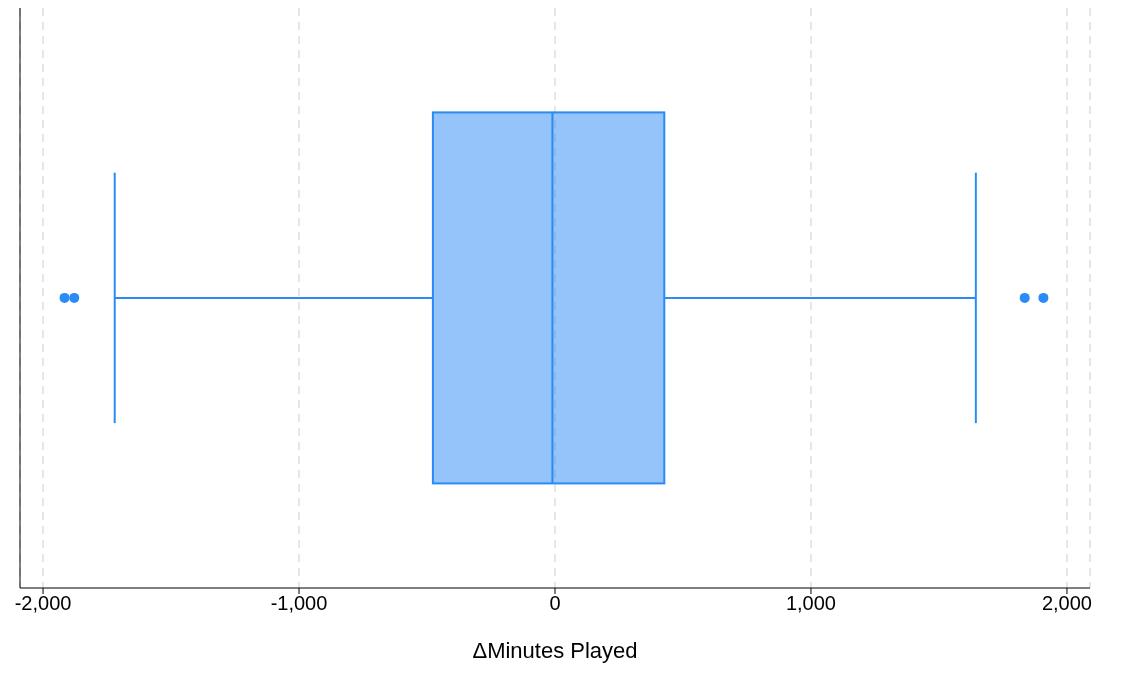 Image resolution: width=1128 pixels, height=675 pixels. I want to click on x-tick-label: -1,000, so click(299, 603).